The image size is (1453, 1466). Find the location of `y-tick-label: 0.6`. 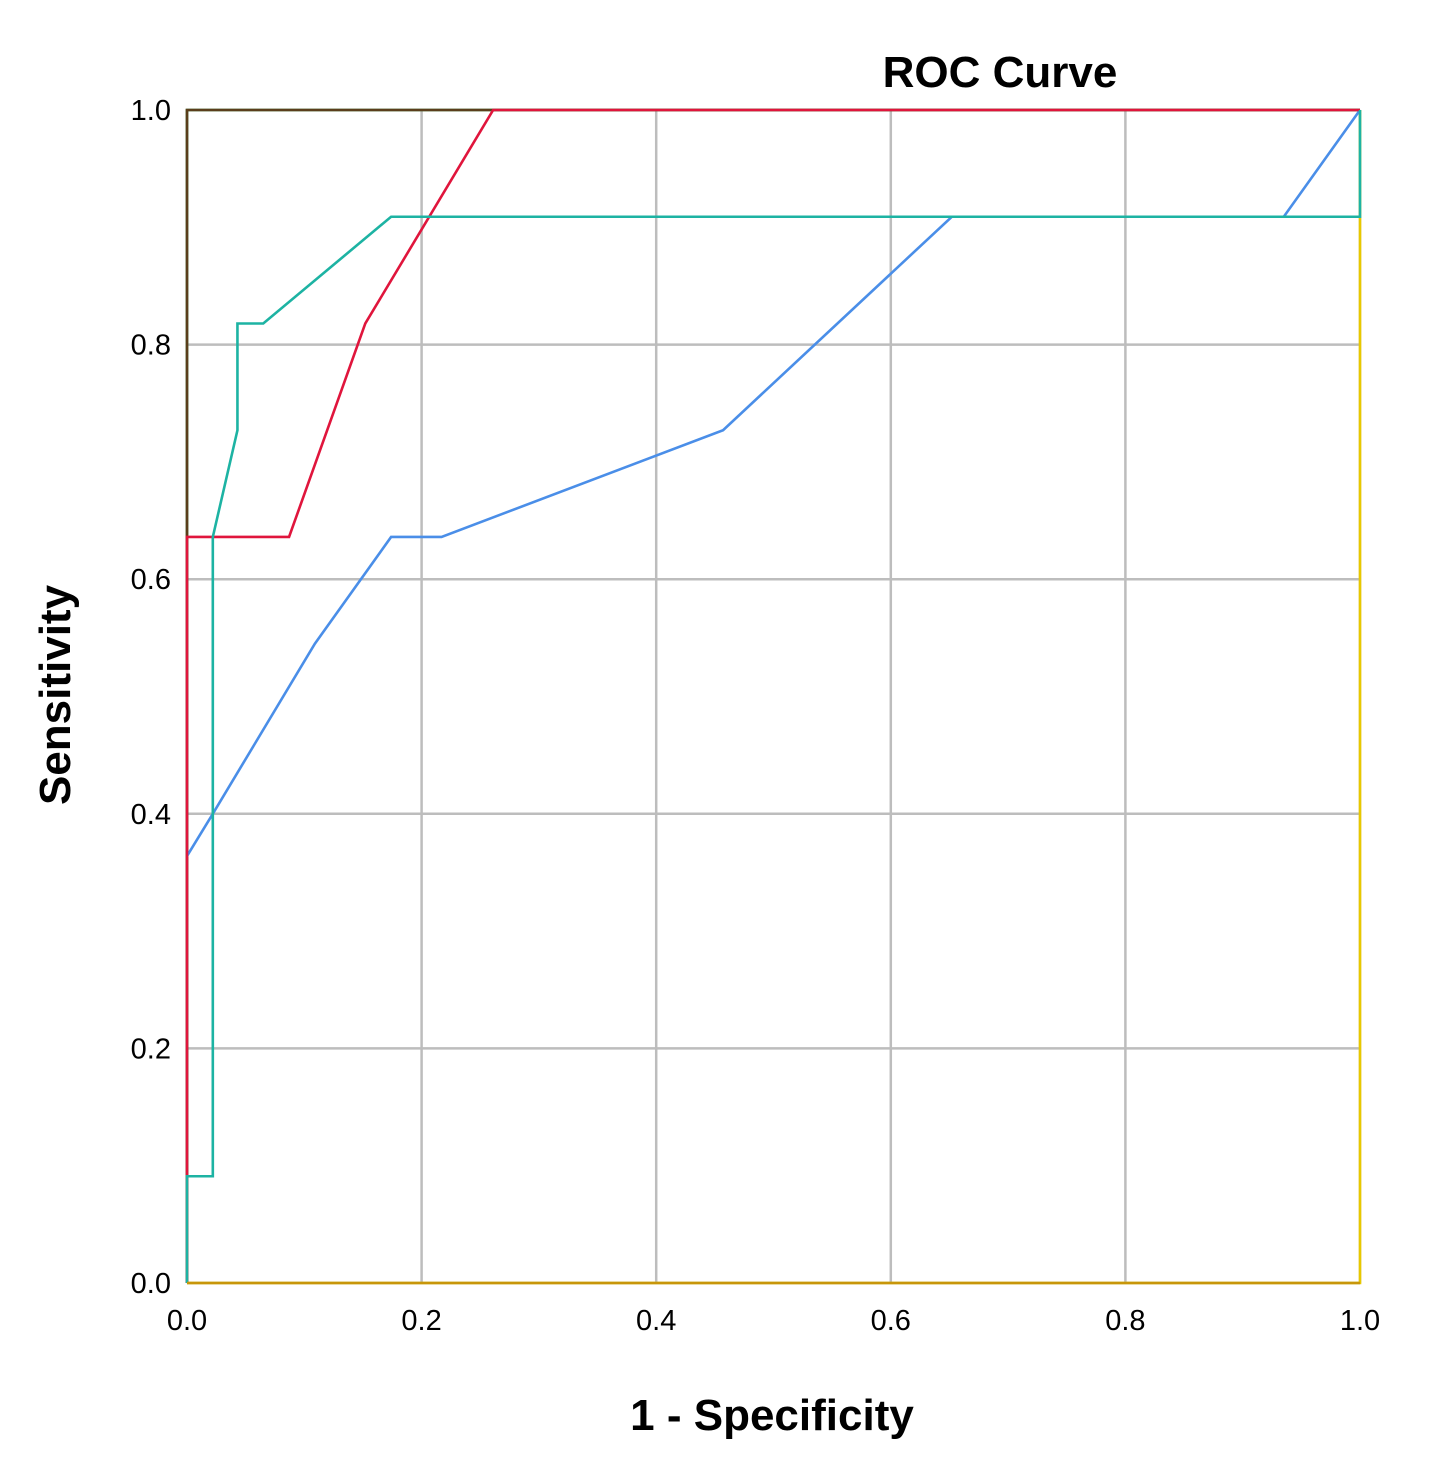

y-tick-label: 0.6 is located at coordinates (151, 580).